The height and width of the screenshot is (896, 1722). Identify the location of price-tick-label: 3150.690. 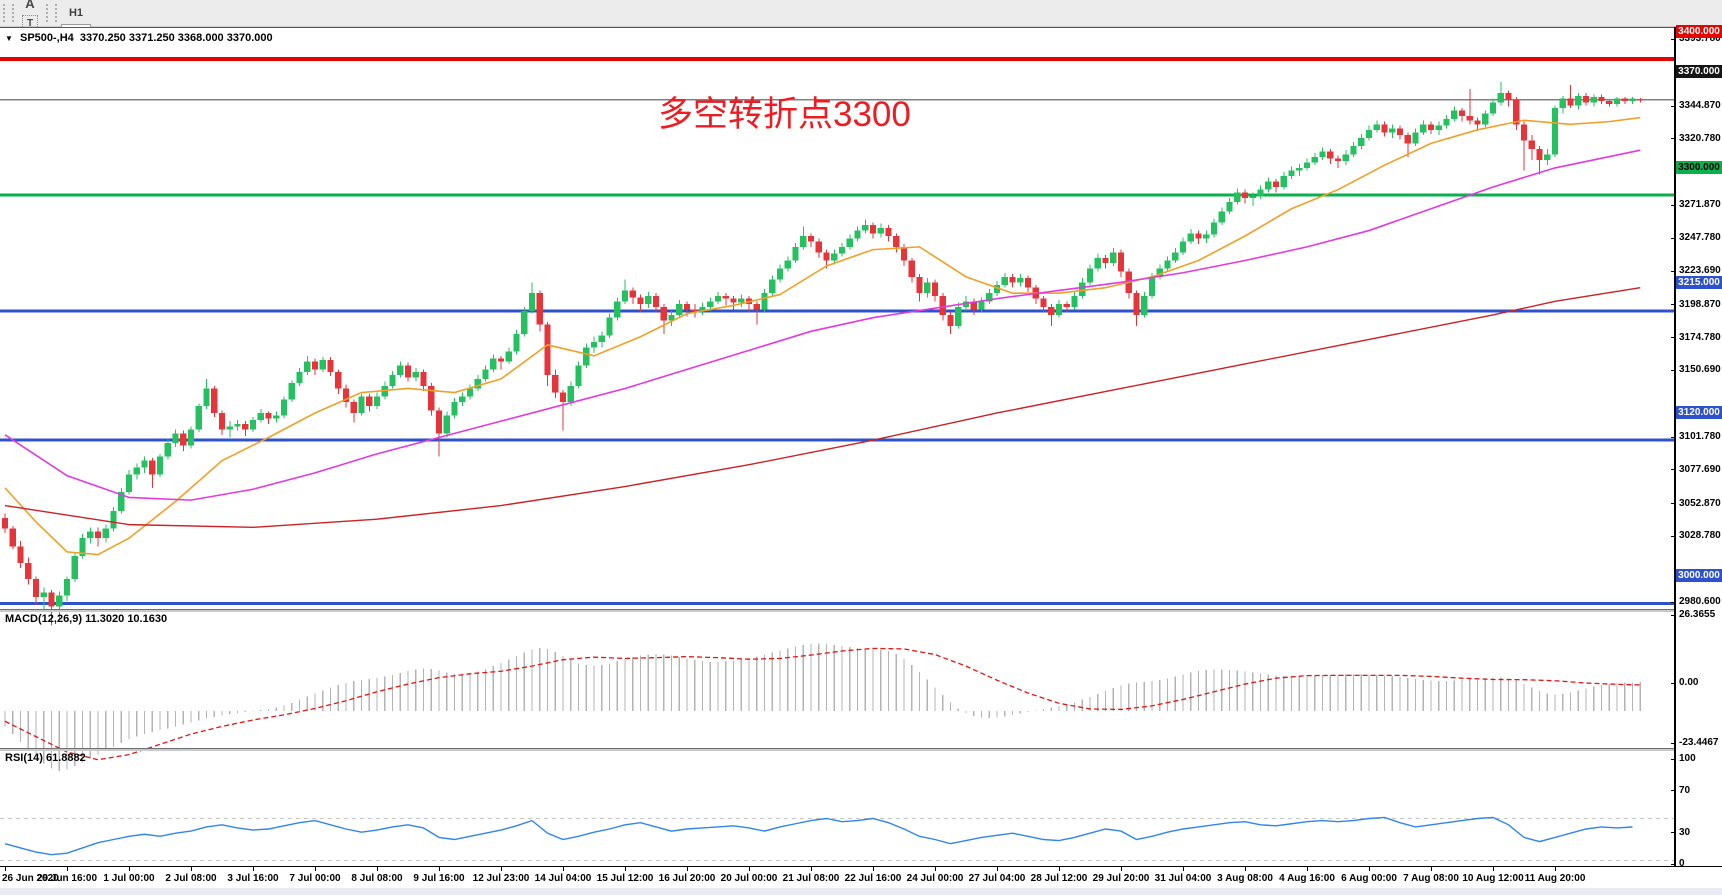
(1700, 370).